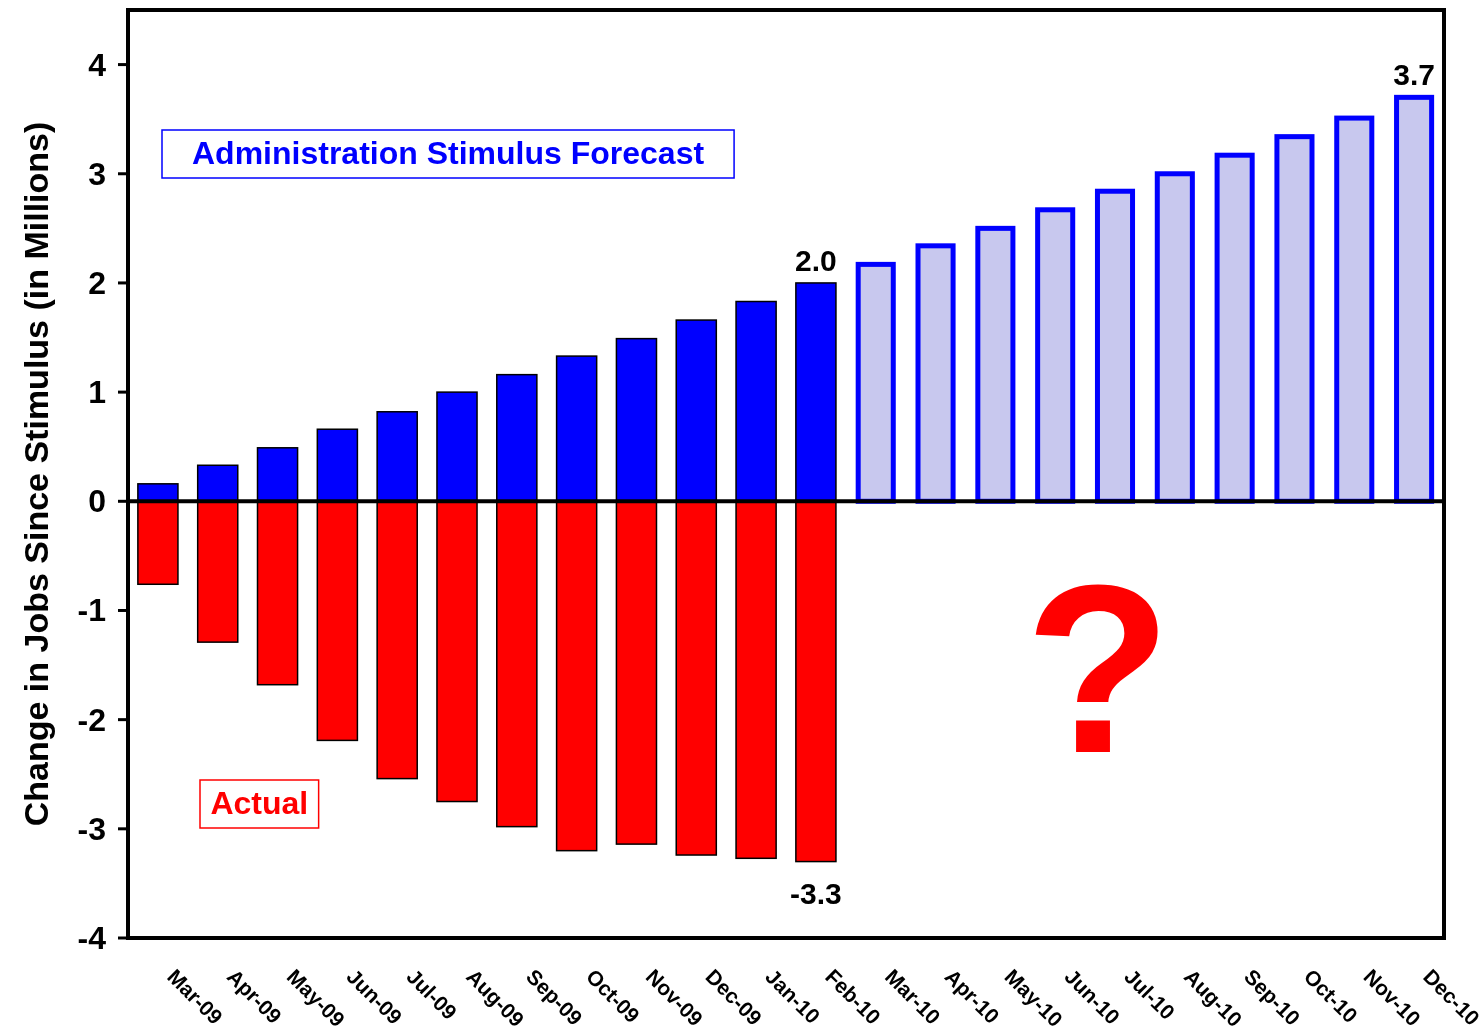  Describe the element at coordinates (91, 610) in the screenshot. I see `y-tick-label: -1` at that location.